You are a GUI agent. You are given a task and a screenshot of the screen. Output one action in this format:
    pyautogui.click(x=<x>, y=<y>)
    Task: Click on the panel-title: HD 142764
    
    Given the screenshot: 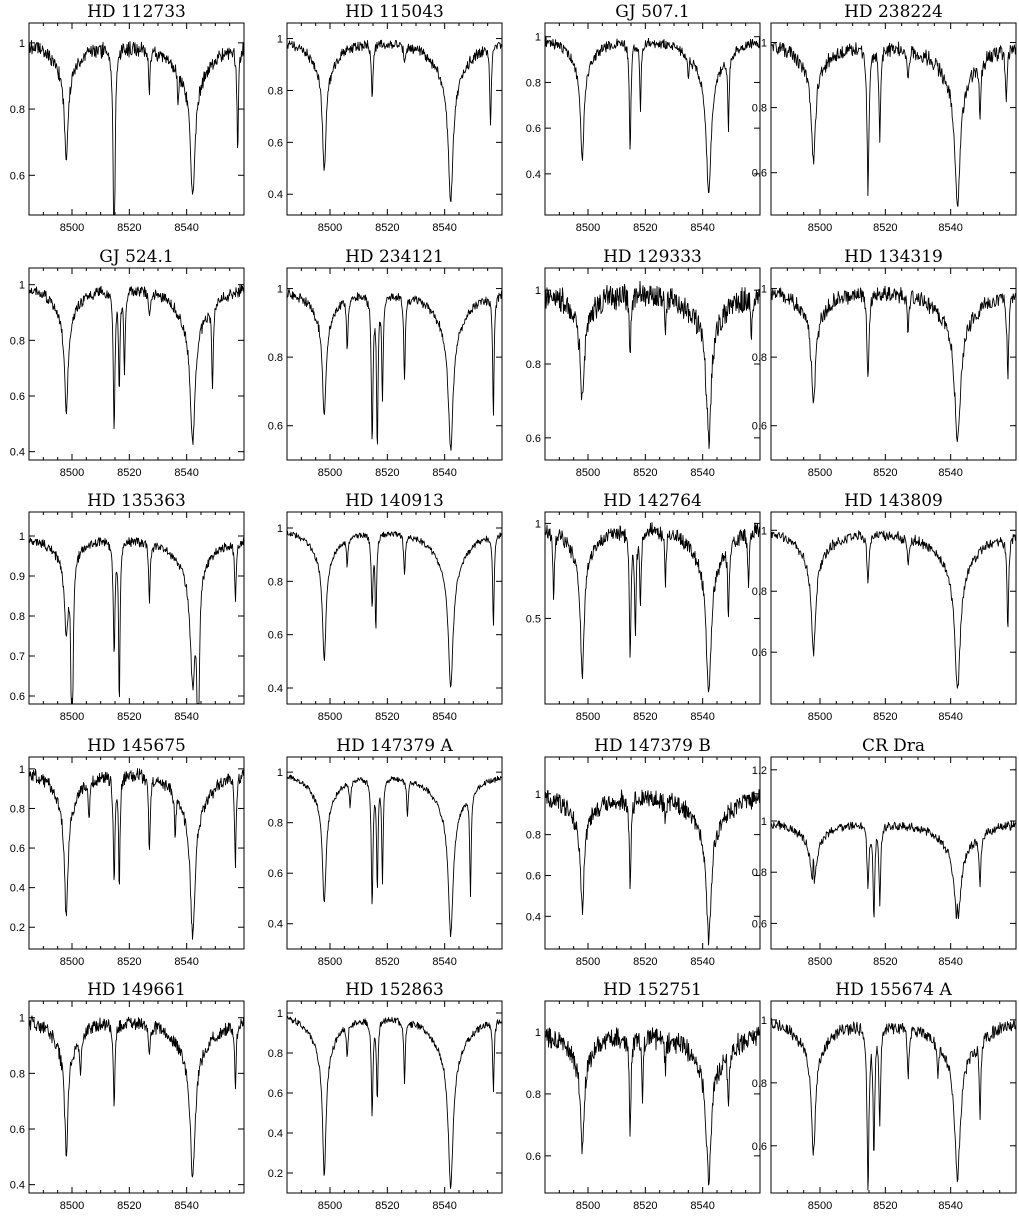 What is the action you would take?
    pyautogui.click(x=652, y=501)
    